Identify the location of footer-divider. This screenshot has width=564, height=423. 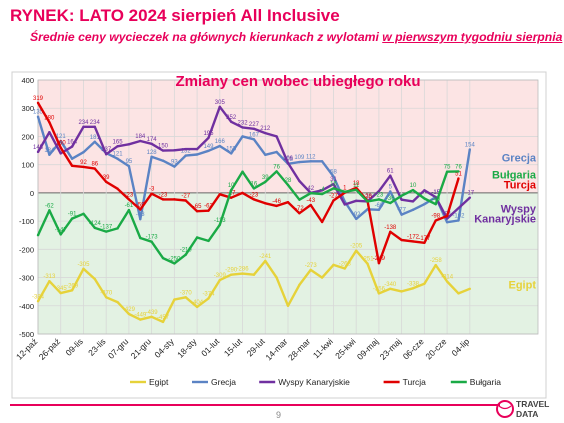
(255, 405).